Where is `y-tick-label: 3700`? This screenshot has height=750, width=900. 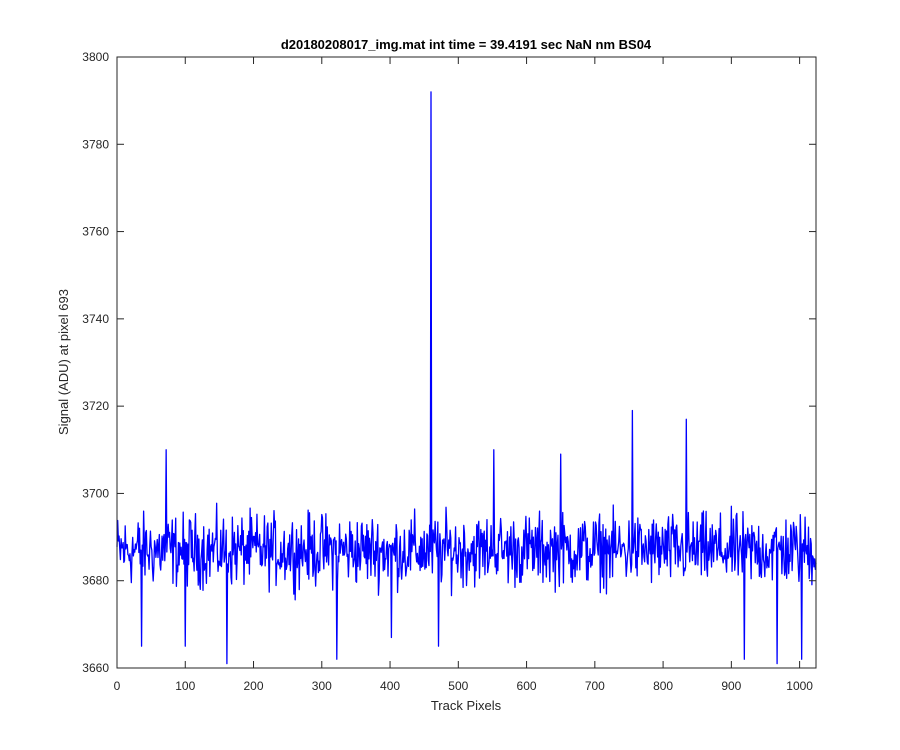 y-tick-label: 3700 is located at coordinates (95, 493).